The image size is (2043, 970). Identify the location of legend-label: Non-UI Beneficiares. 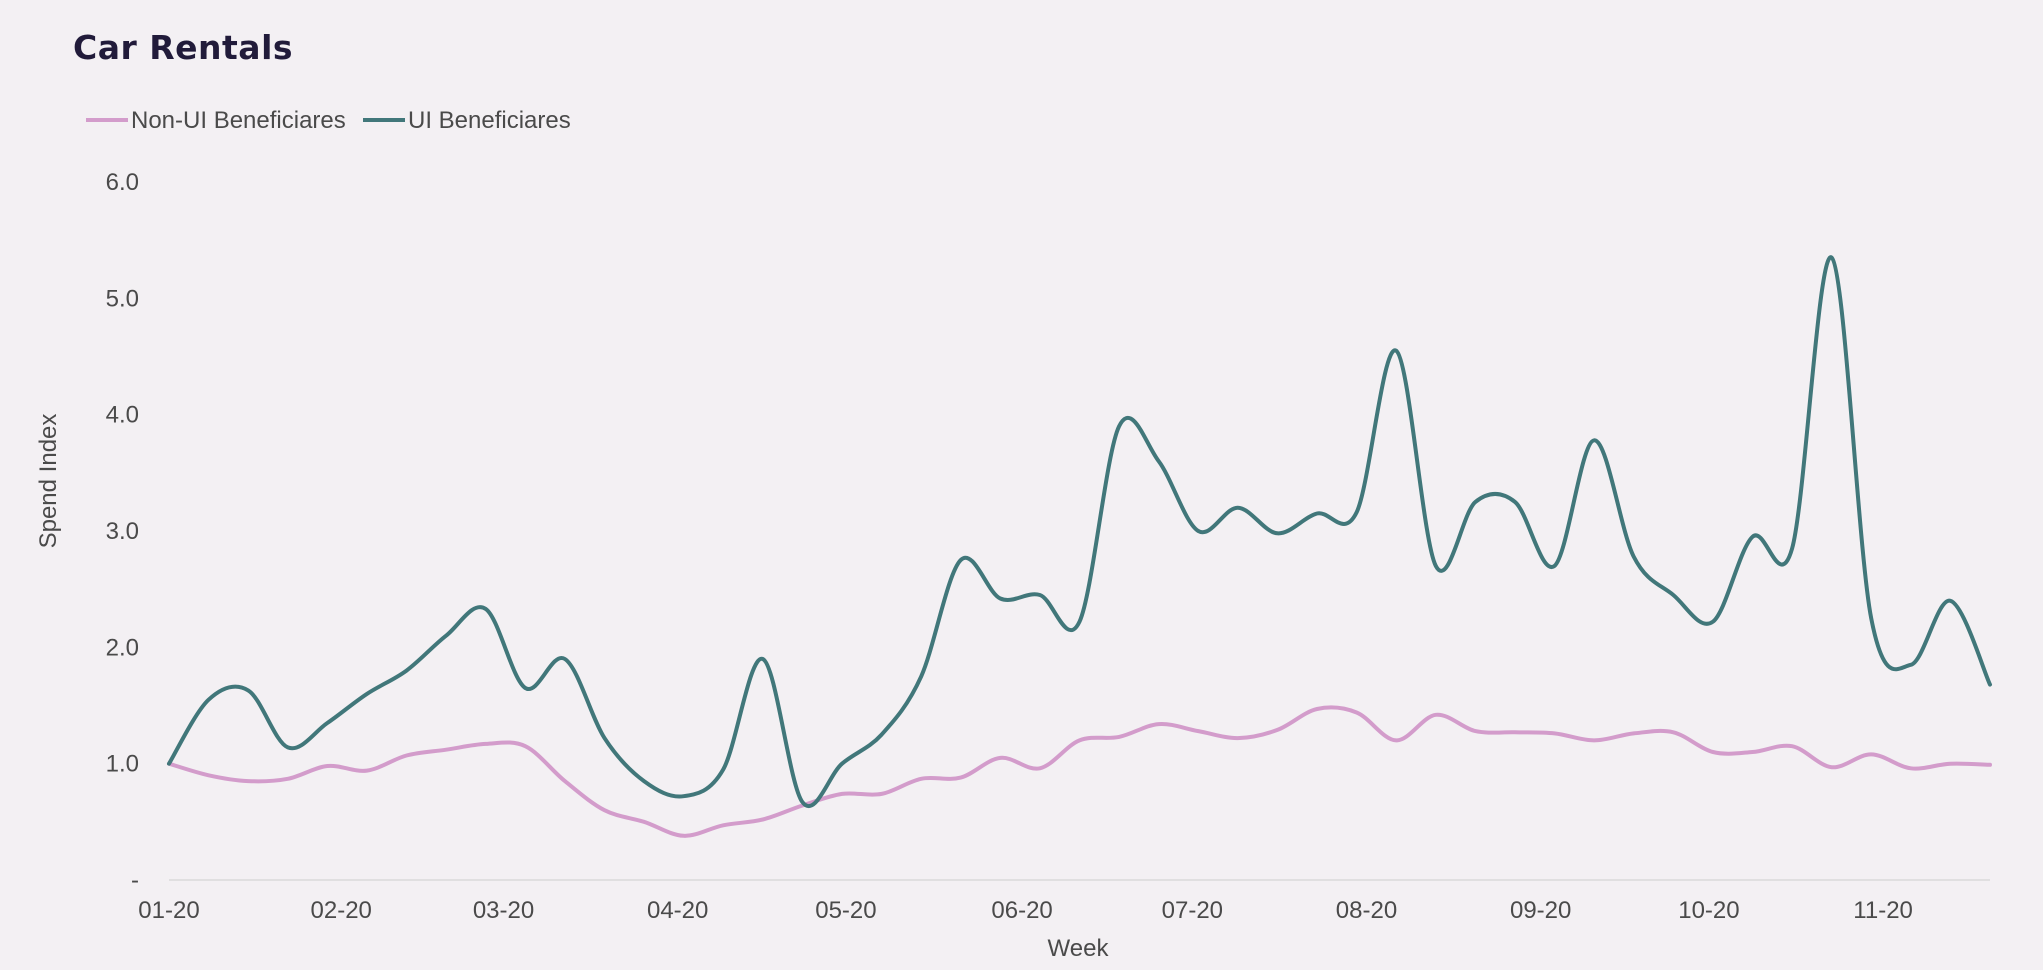
(238, 120).